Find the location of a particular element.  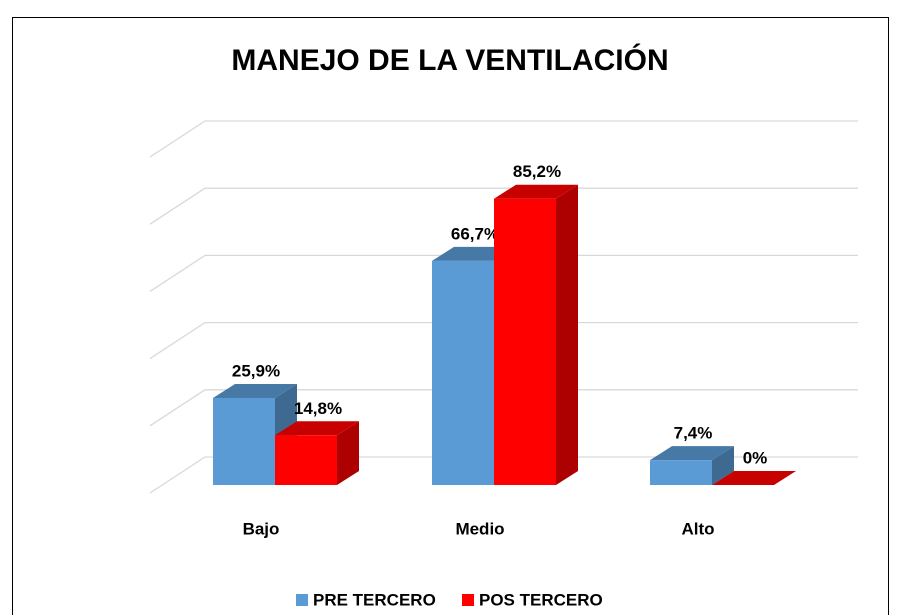

x-tick-label: Medio is located at coordinates (479, 528).